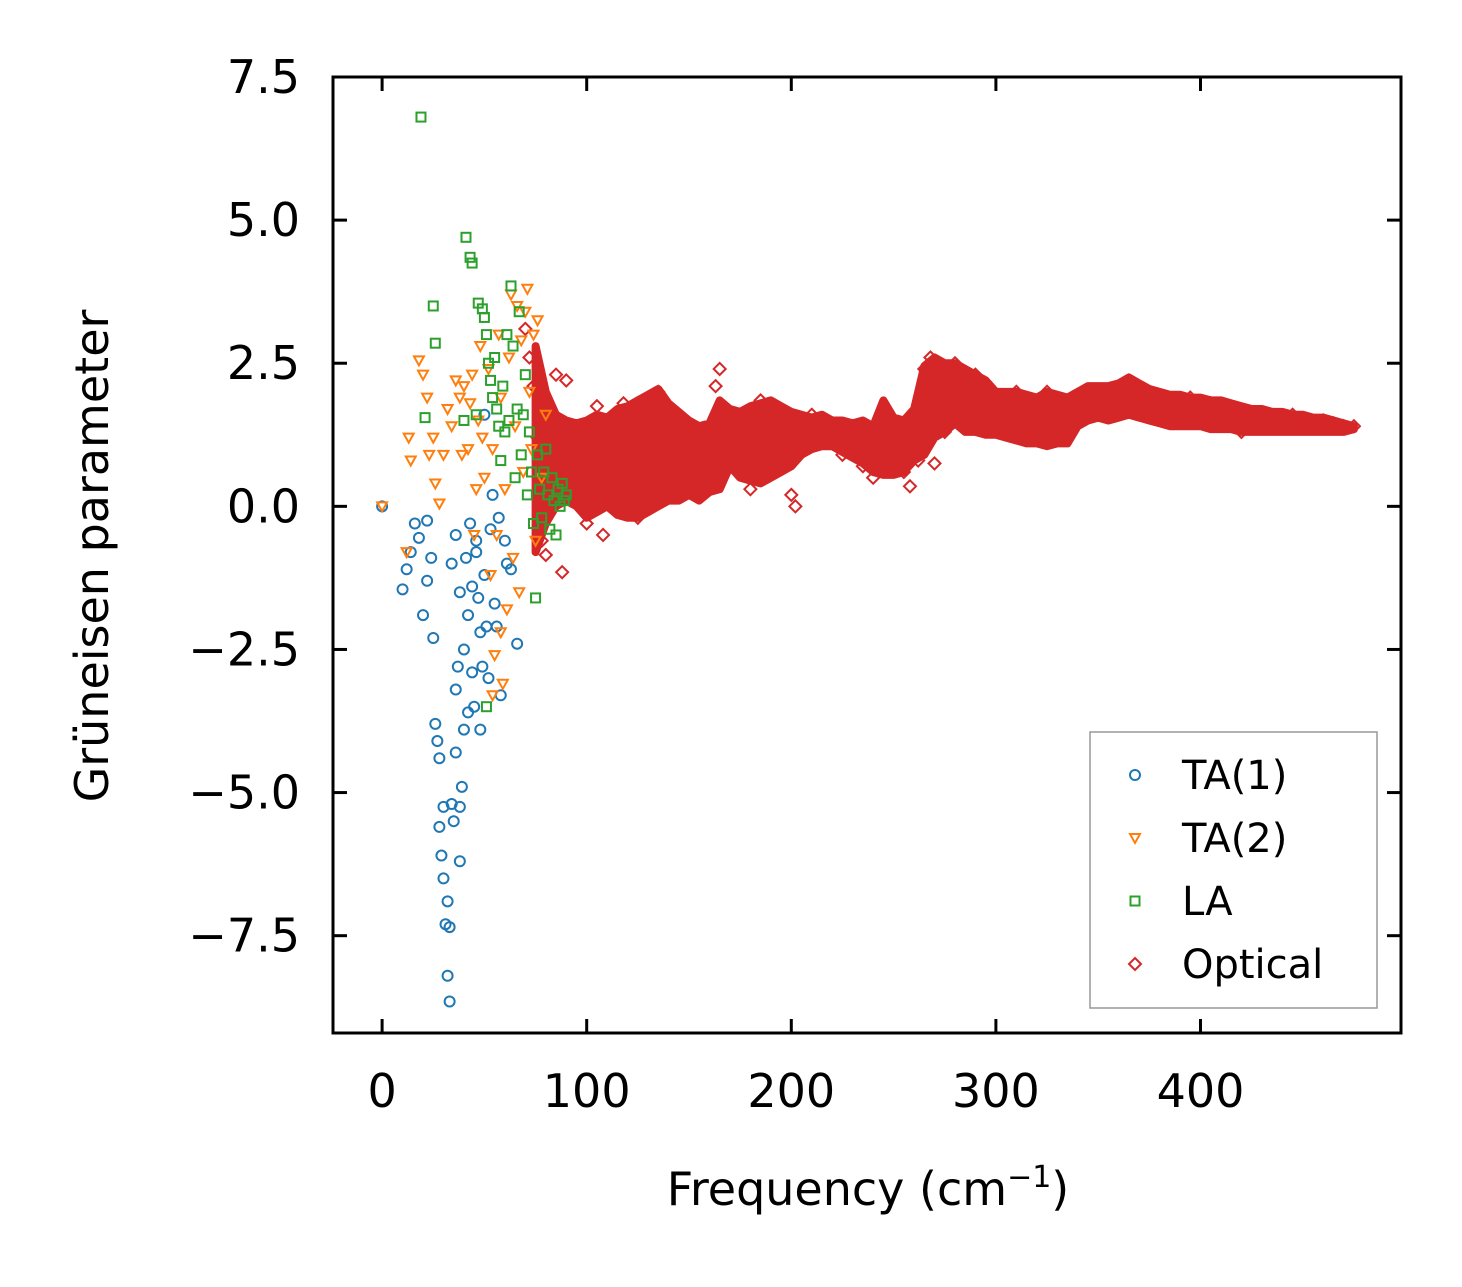 The width and height of the screenshot is (1462, 1287). I want to click on series-ta-1-, so click(450, 708).